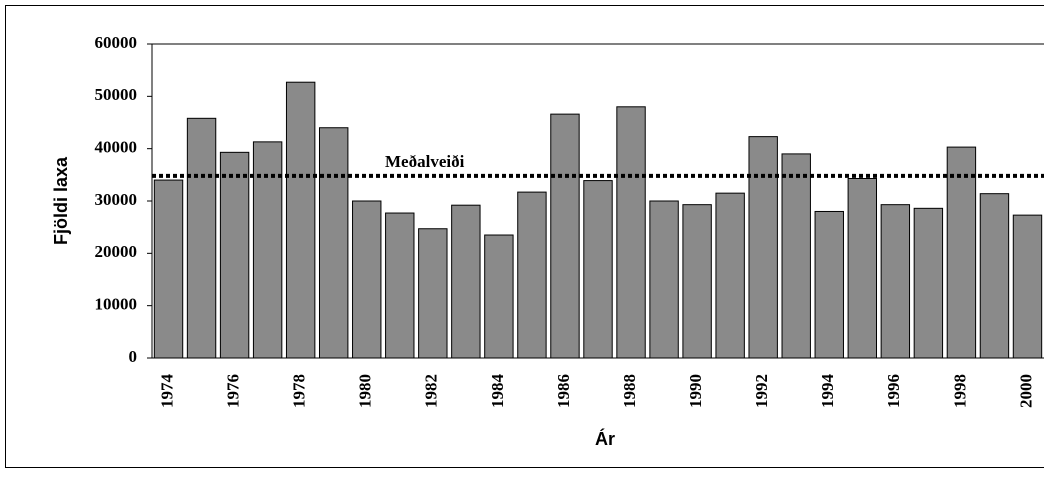 The height and width of the screenshot is (477, 1044). I want to click on x-tick-label: 1990, so click(695, 391).